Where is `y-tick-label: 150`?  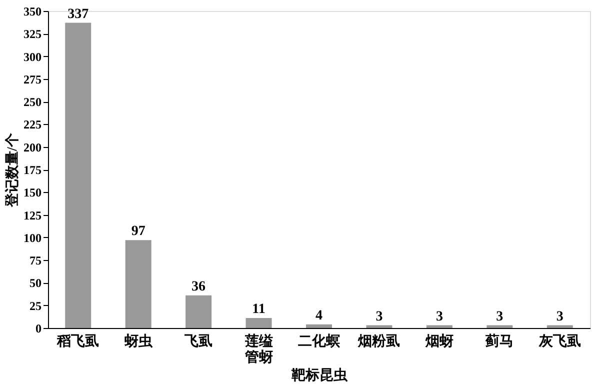
y-tick-label: 150 is located at coordinates (33, 193).